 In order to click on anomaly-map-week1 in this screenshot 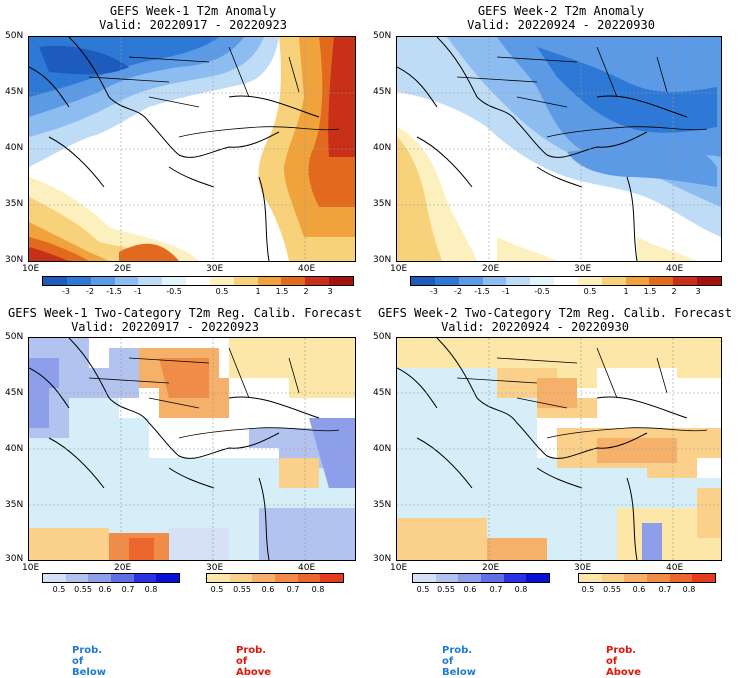, I will do `click(192, 149)`.